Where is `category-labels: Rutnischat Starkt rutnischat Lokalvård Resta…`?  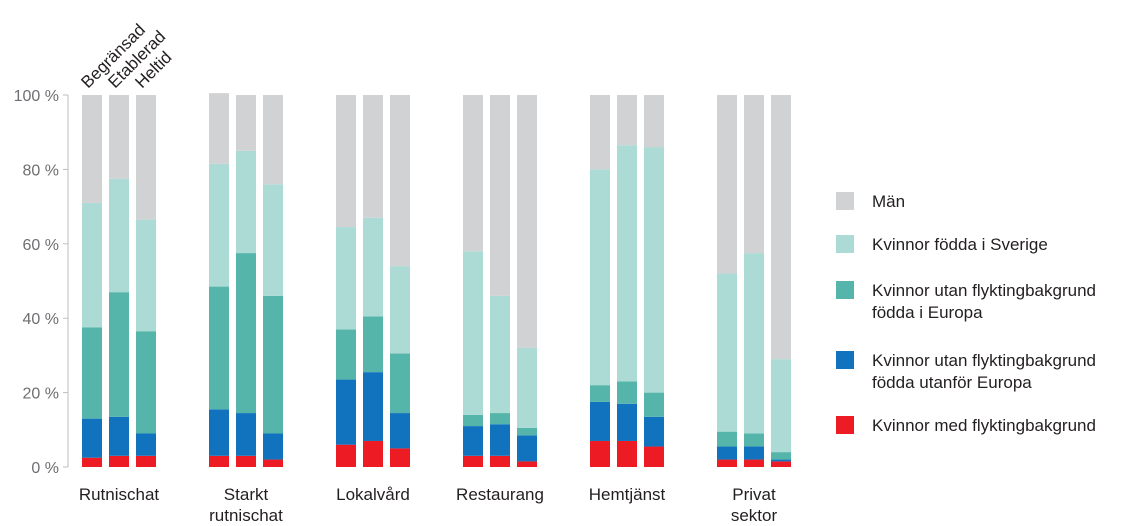 category-labels: Rutnischat Starkt rutnischat Lokalvård Resta… is located at coordinates (428, 505).